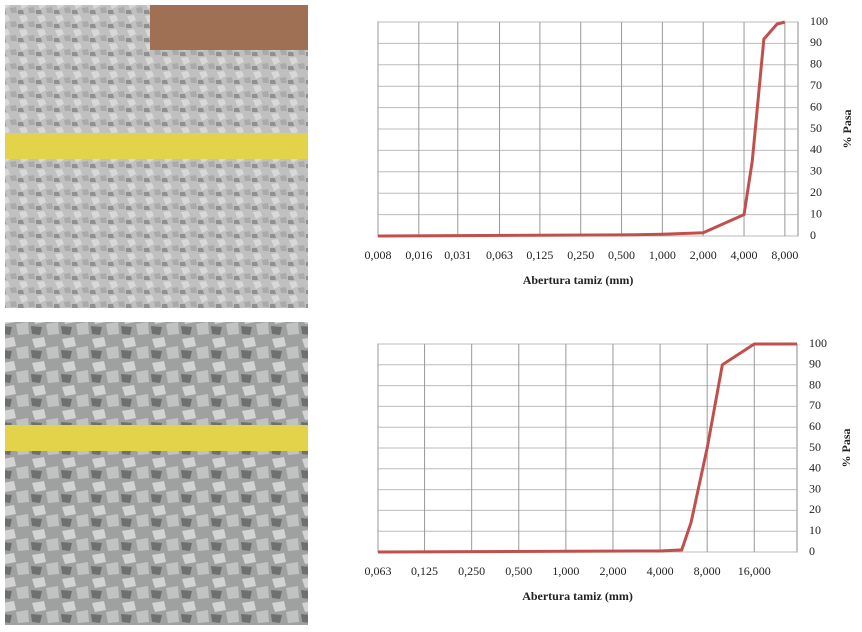 The image size is (862, 632). Describe the element at coordinates (457, 255) in the screenshot. I see `x-tick-label: 0,031` at that location.